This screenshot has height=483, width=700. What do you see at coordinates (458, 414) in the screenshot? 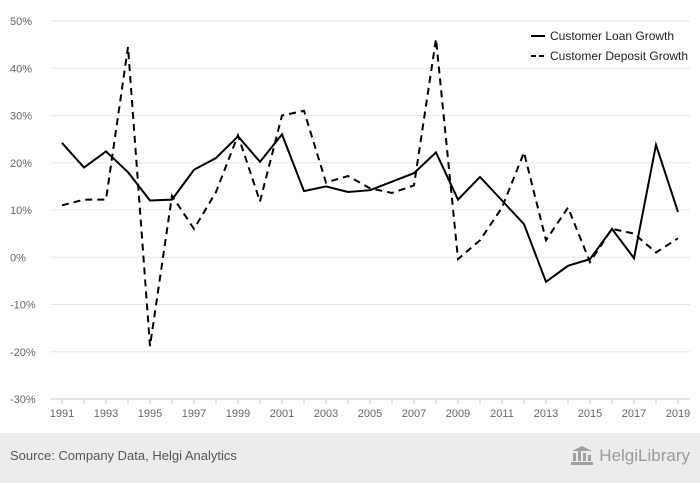
I see `x-tick-label: 2009` at bounding box center [458, 414].